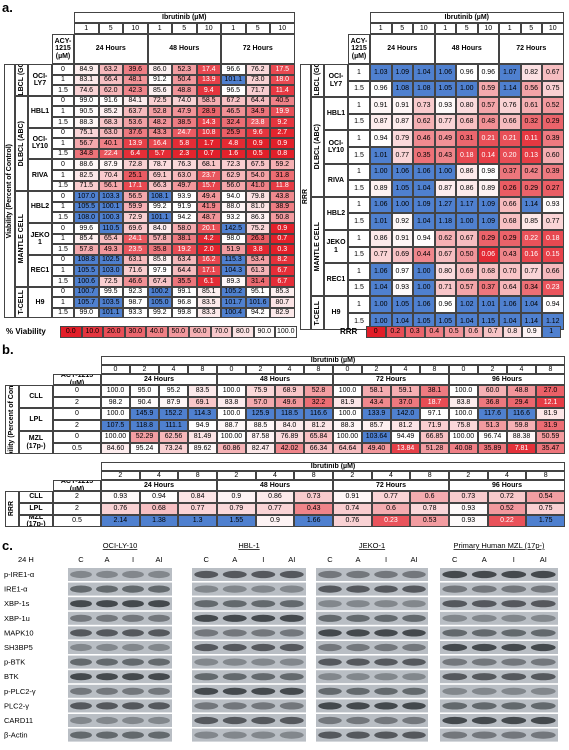  Describe the element at coordinates (434, 414) in the screenshot. I see `value-cell: 97.1` at that location.